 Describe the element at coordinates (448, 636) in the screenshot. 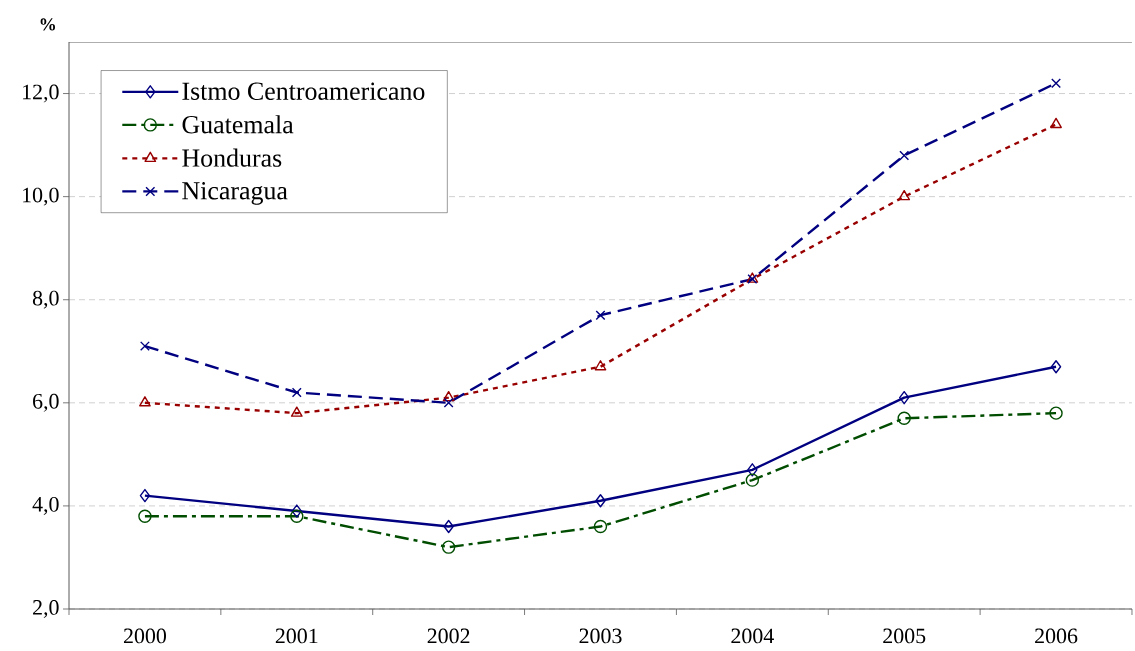

I see `x-tick-label: 2002` at that location.